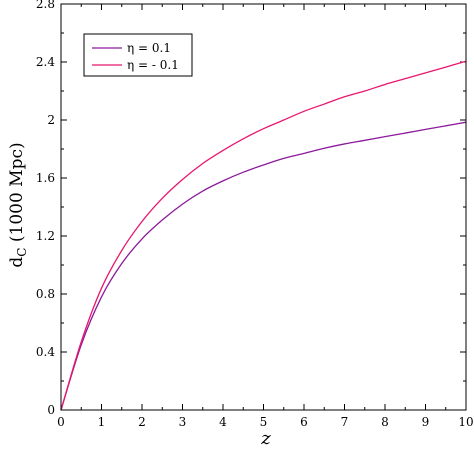  I want to click on y-axis-title-main: d, so click(17, 262).